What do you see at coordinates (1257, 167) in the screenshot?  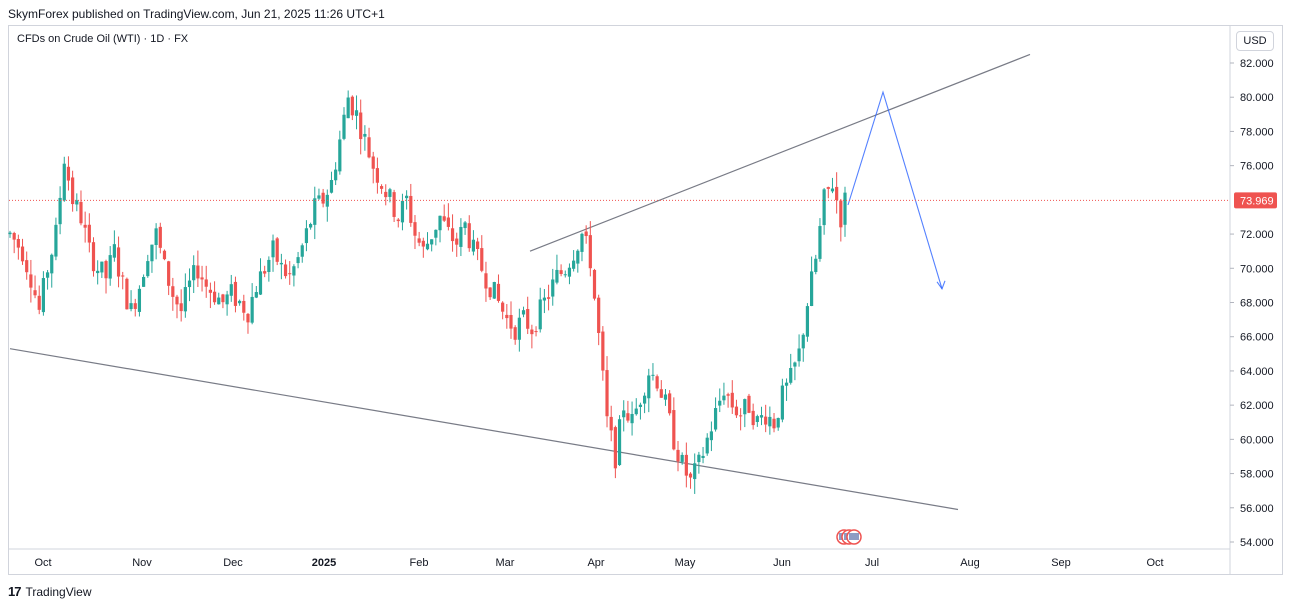 I see `price-tick-label: 76.000` at bounding box center [1257, 167].